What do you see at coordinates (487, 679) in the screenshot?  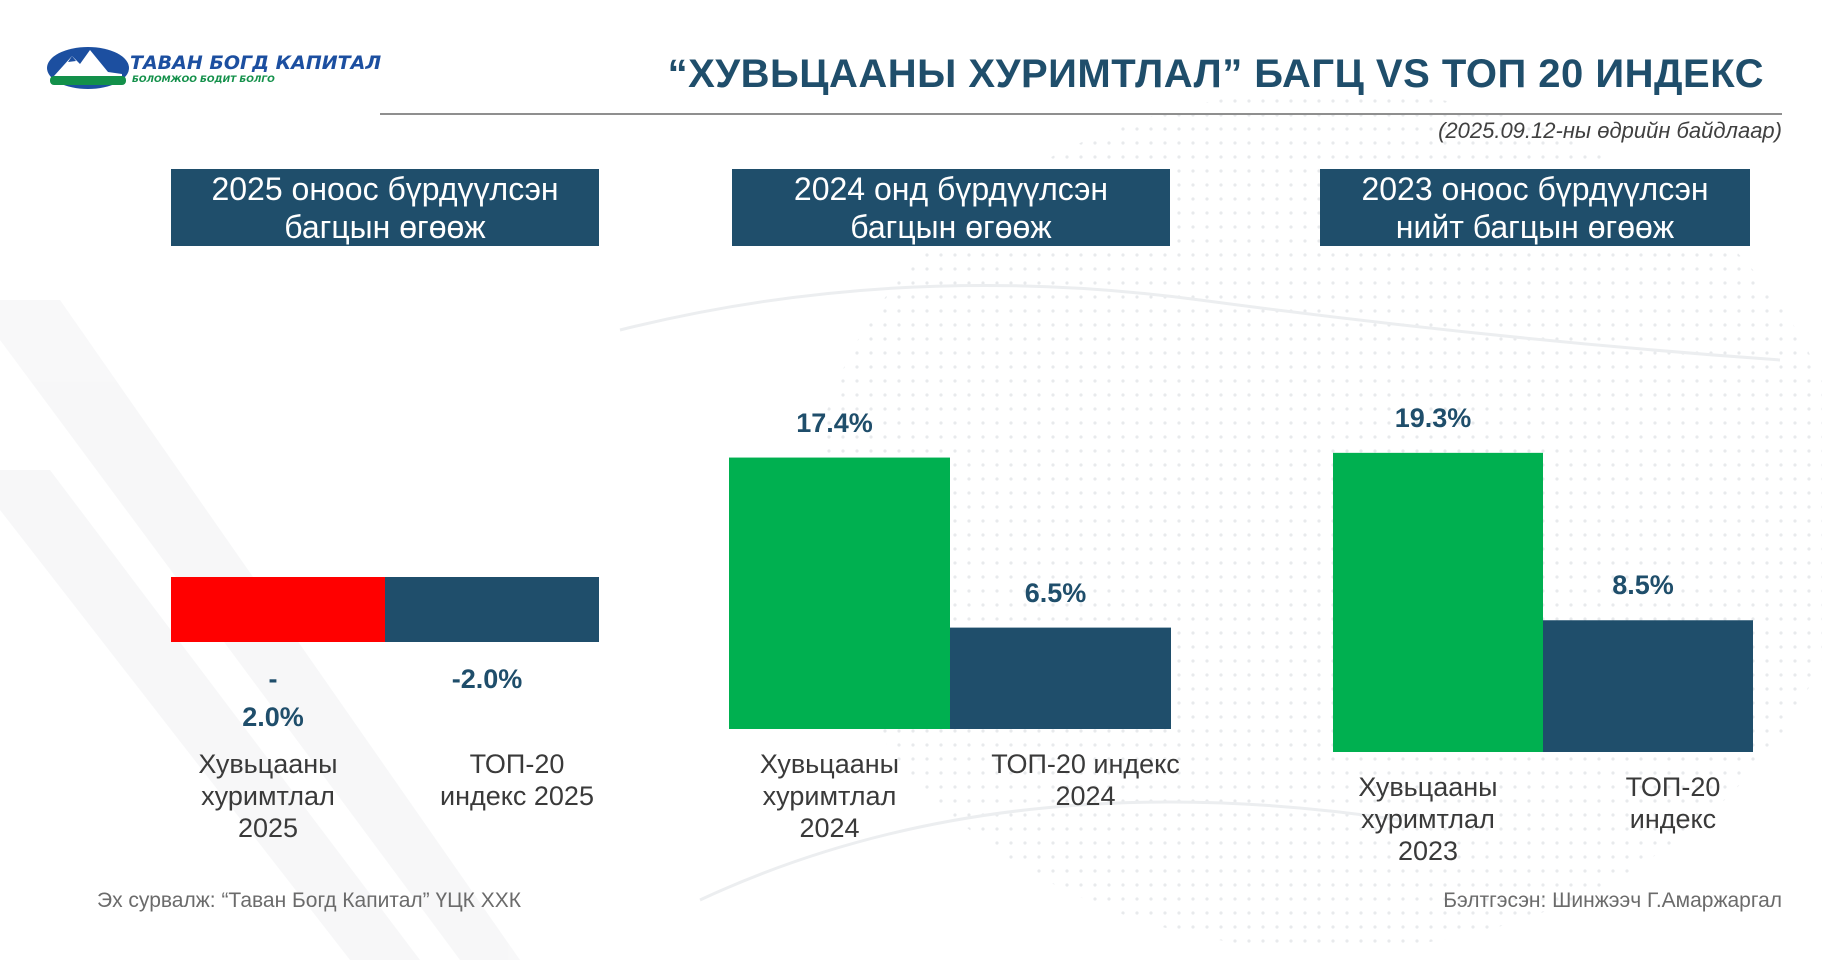 I see `value-label-0-1: -2.0%` at bounding box center [487, 679].